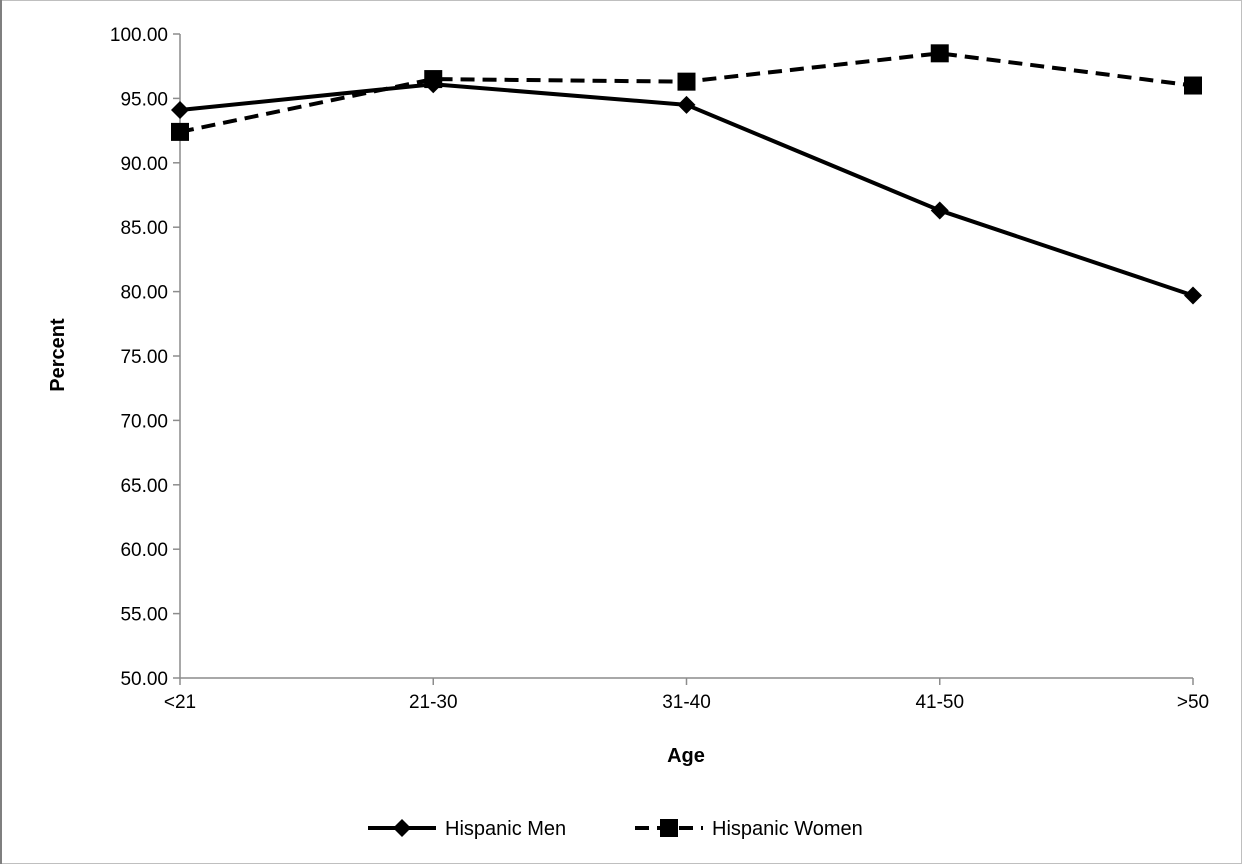 This screenshot has width=1244, height=865. Describe the element at coordinates (144, 99) in the screenshot. I see `y-tick-label: 95.00` at that location.